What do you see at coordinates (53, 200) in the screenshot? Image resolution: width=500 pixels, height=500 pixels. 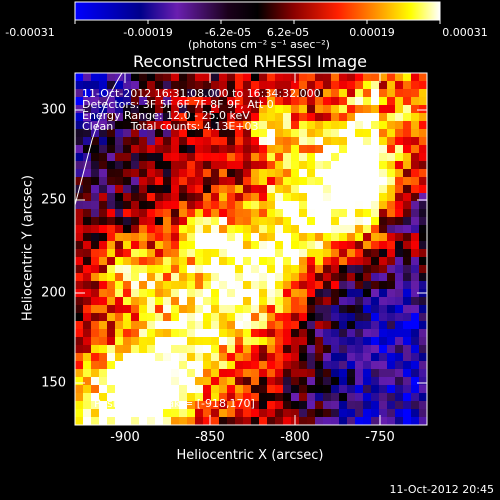 I see `y-tick: 250` at bounding box center [53, 200].